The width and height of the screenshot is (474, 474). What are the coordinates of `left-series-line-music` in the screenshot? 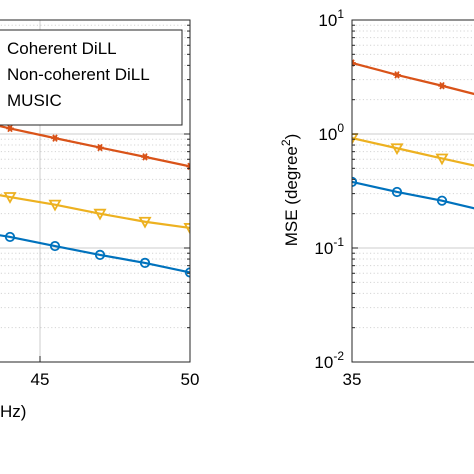 It's located at (95, 212).